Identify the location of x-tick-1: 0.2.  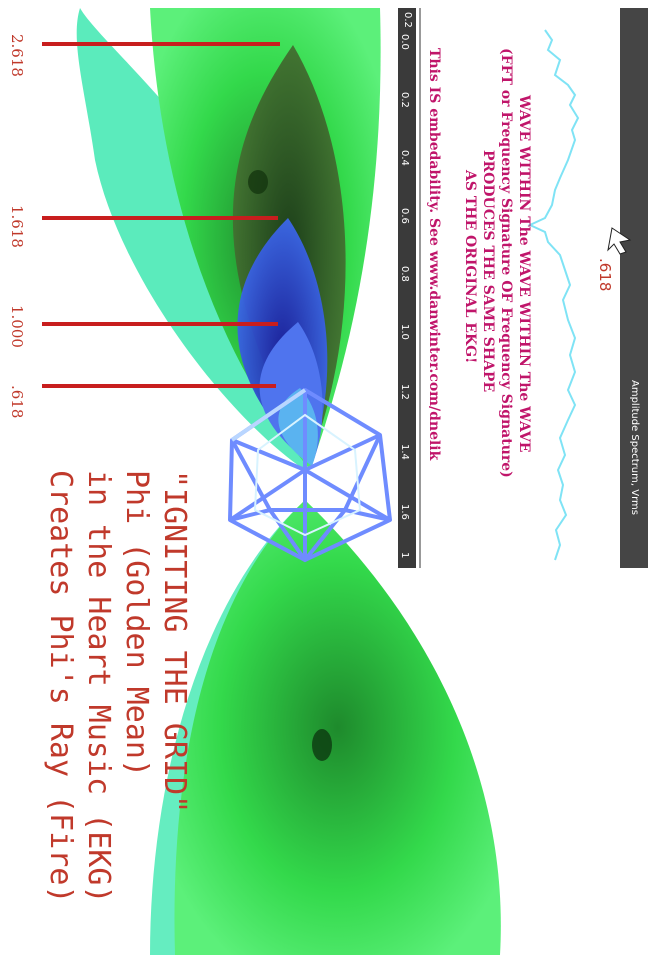
(404, 100).